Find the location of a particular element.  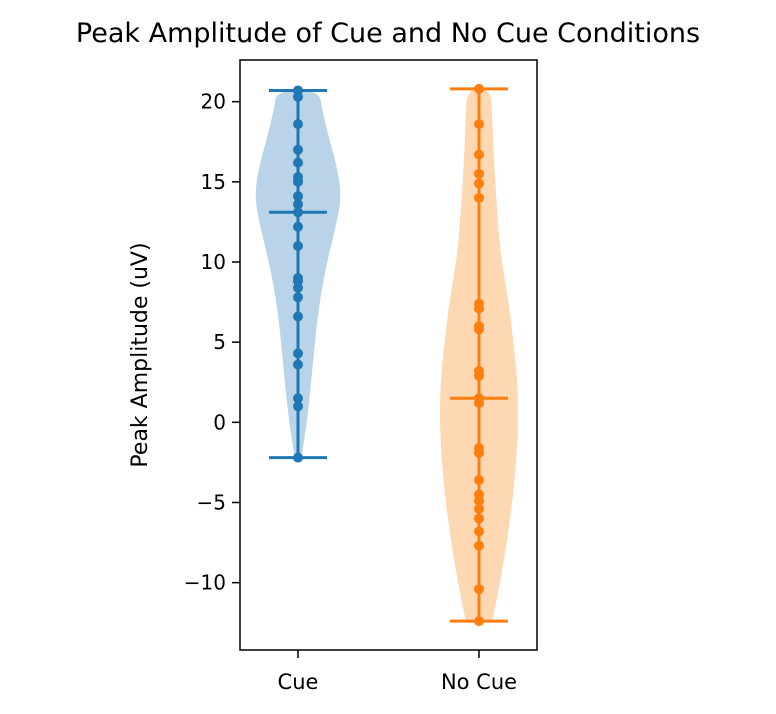

y-tick-label: 0 is located at coordinates (219, 422).